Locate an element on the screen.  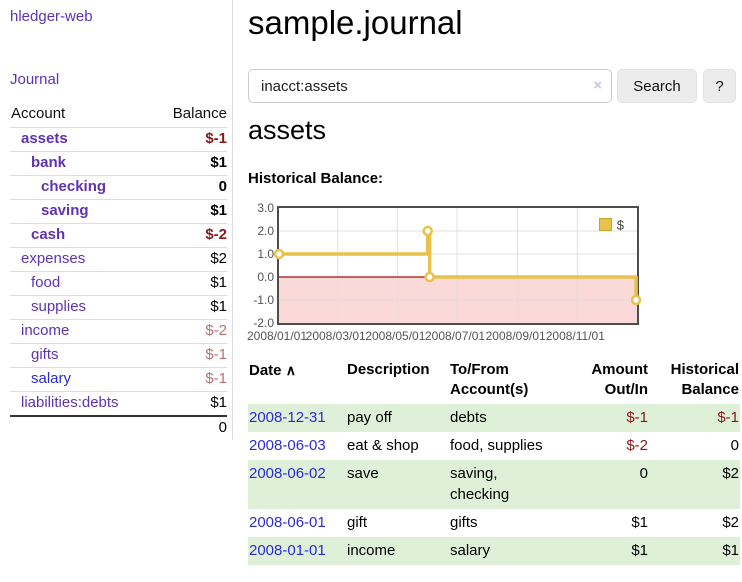
transaction-amount: 0 is located at coordinates (643, 473).